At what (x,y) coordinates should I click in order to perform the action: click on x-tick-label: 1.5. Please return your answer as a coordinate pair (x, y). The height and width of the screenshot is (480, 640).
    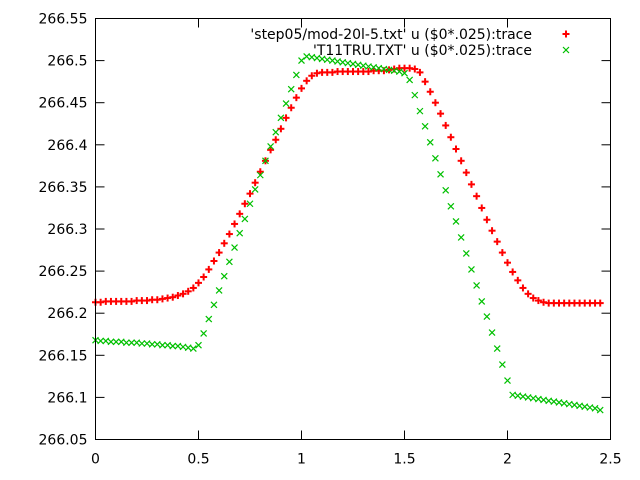
    Looking at the image, I should click on (404, 460).